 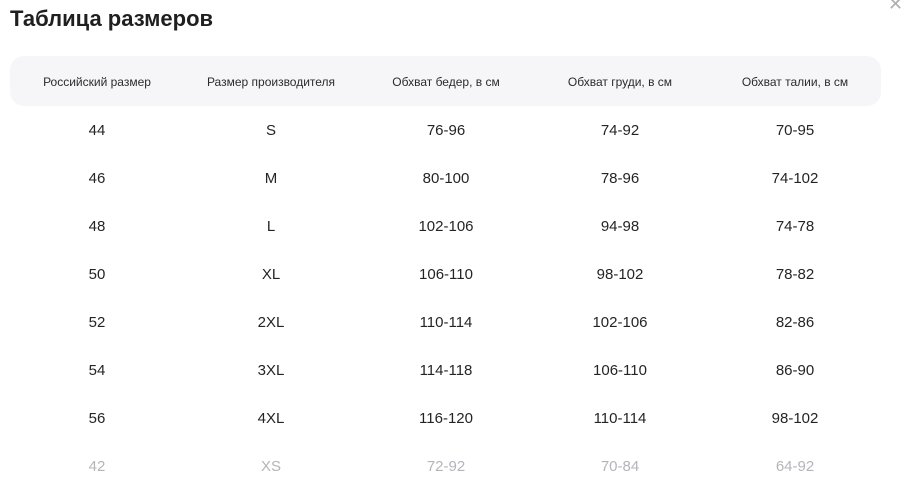 I want to click on cell-waist: 70-95, so click(x=795, y=130).